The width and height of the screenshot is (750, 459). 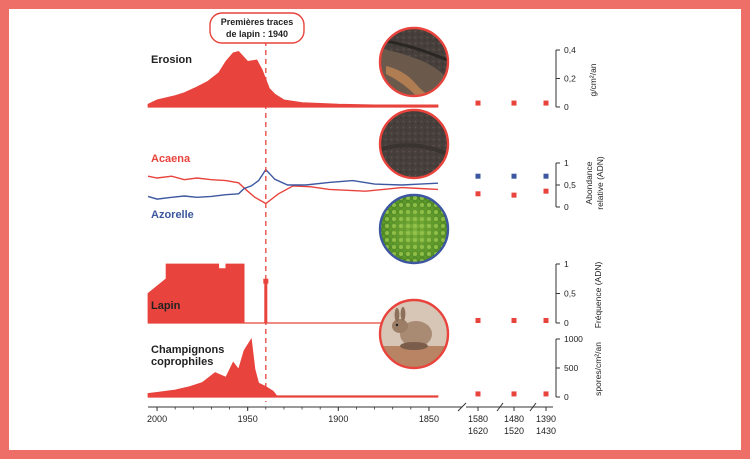 I want to click on x-extra-tick-bottom-0: 1620, so click(x=478, y=431).